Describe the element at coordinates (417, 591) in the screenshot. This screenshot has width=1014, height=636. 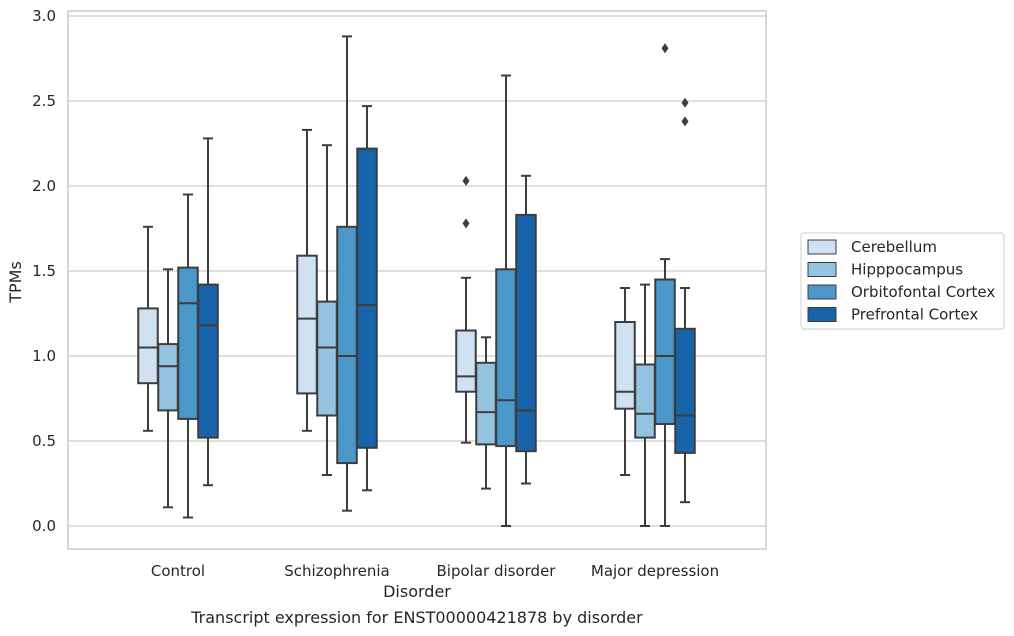
I see `x-axis-label: Disorder` at that location.